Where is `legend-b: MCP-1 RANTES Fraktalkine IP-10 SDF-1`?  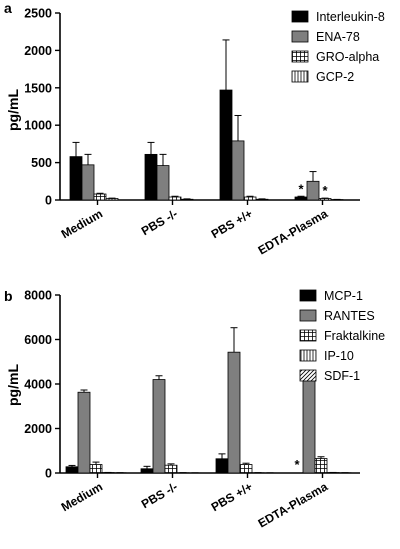 legend-b: MCP-1 RANTES Fraktalkine IP-10 SDF-1 is located at coordinates (342, 336).